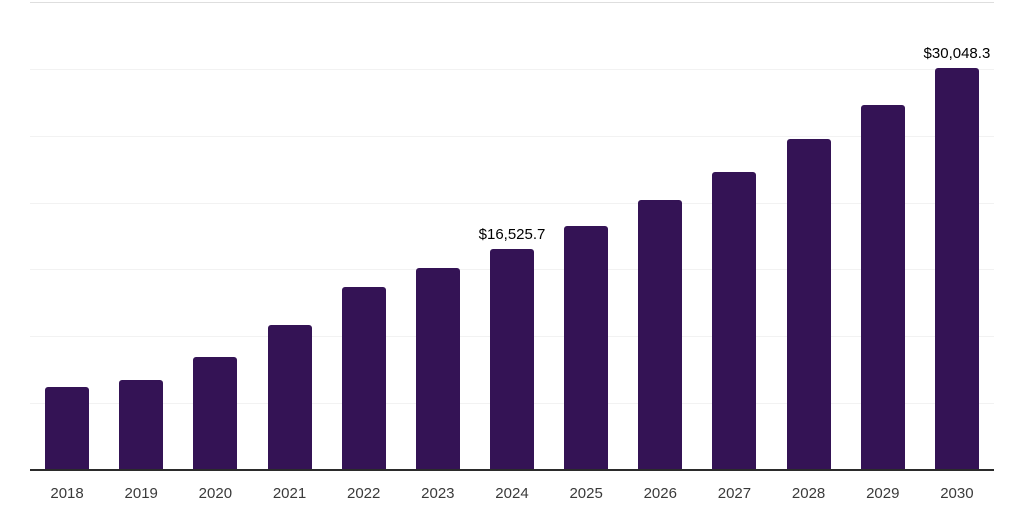 The width and height of the screenshot is (1024, 512). I want to click on bar-2019, so click(141, 424).